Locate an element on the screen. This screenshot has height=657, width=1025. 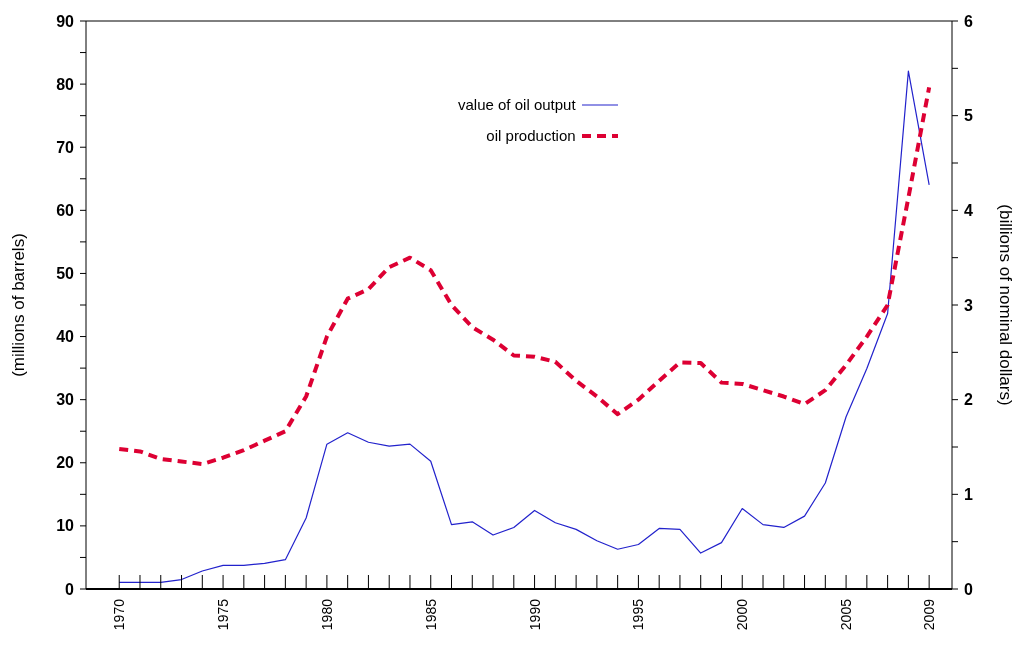
y-tick-label: 20 is located at coordinates (65, 463).